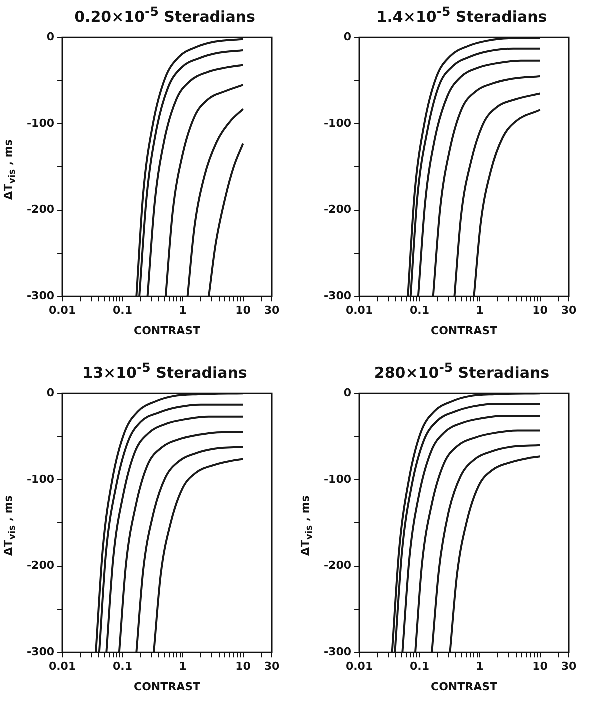 This screenshot has height=712, width=594. Describe the element at coordinates (462, 15) in the screenshot. I see `chart-title: 1.4×10$^{-5}$ Steradians` at that location.